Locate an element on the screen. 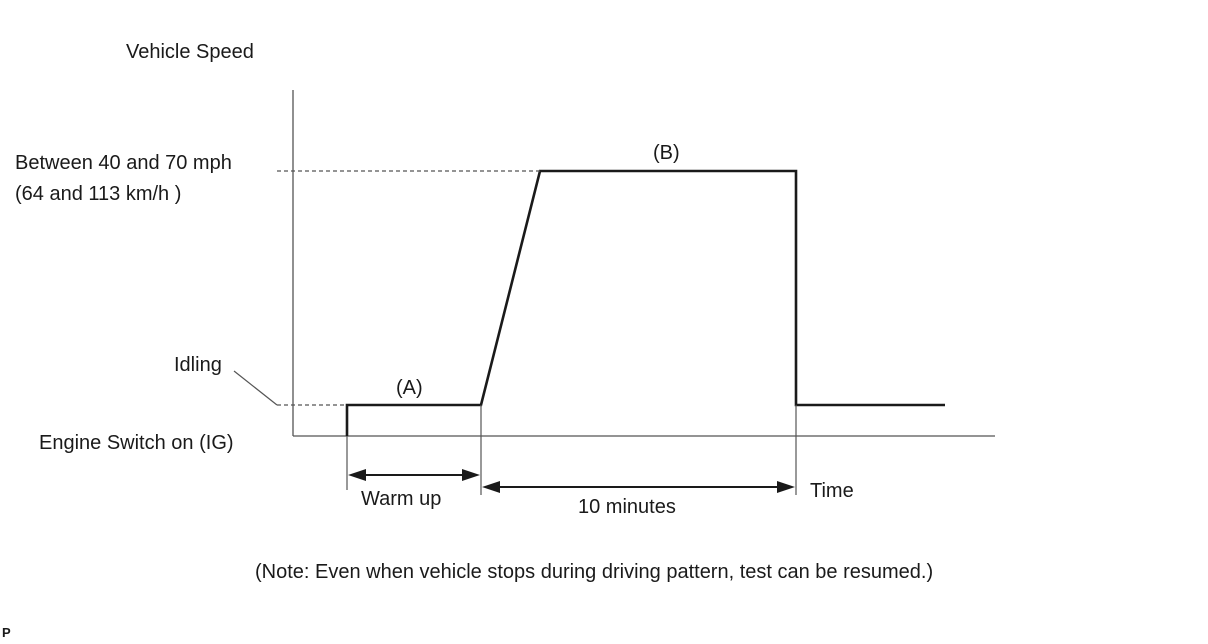 The width and height of the screenshot is (1208, 644). warm-up-label: Warm up is located at coordinates (401, 499).